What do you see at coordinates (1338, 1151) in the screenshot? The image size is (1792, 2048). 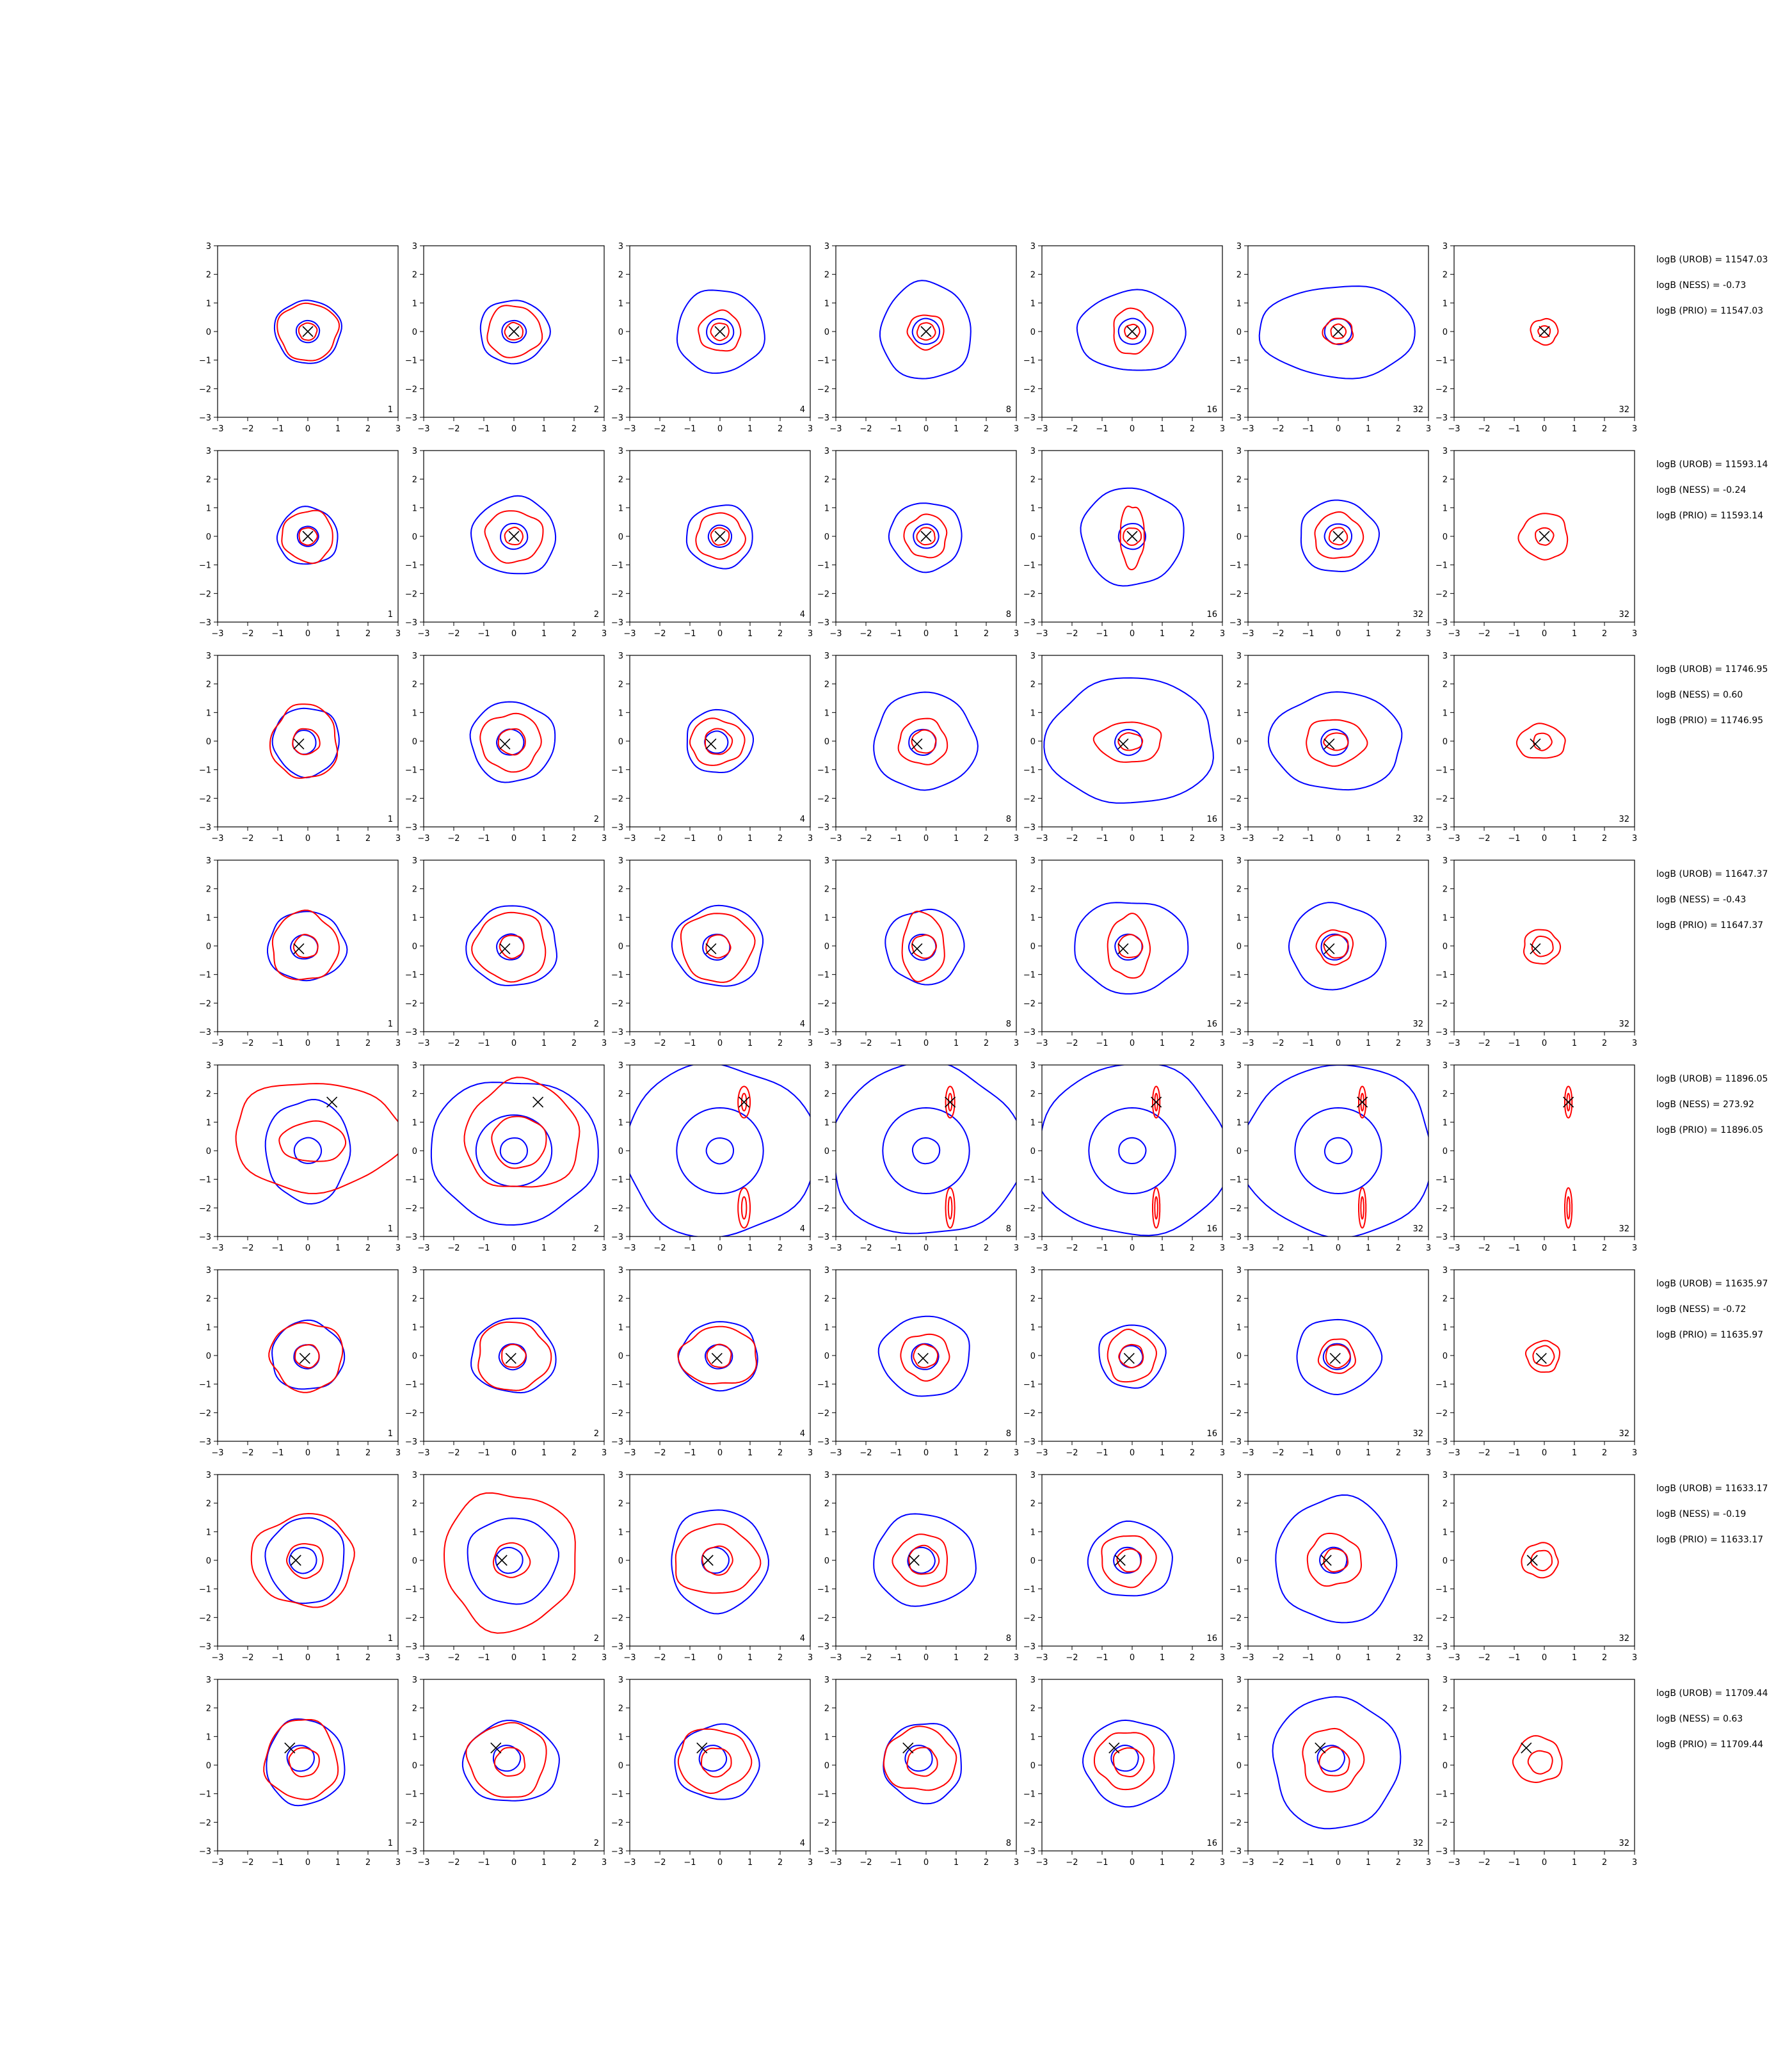 I see `blue-contour-inner` at bounding box center [1338, 1151].